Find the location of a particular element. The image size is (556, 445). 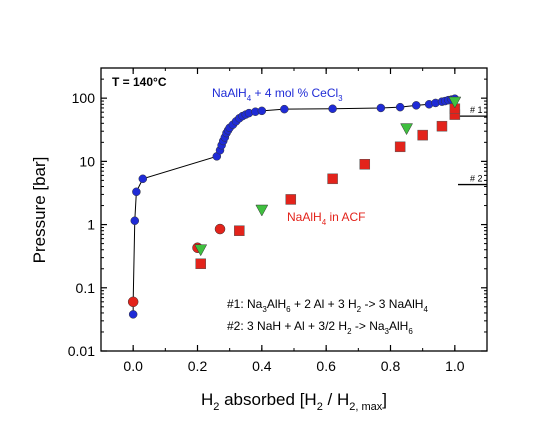

y-axis-title: Pressure [bar] is located at coordinates (39, 210).